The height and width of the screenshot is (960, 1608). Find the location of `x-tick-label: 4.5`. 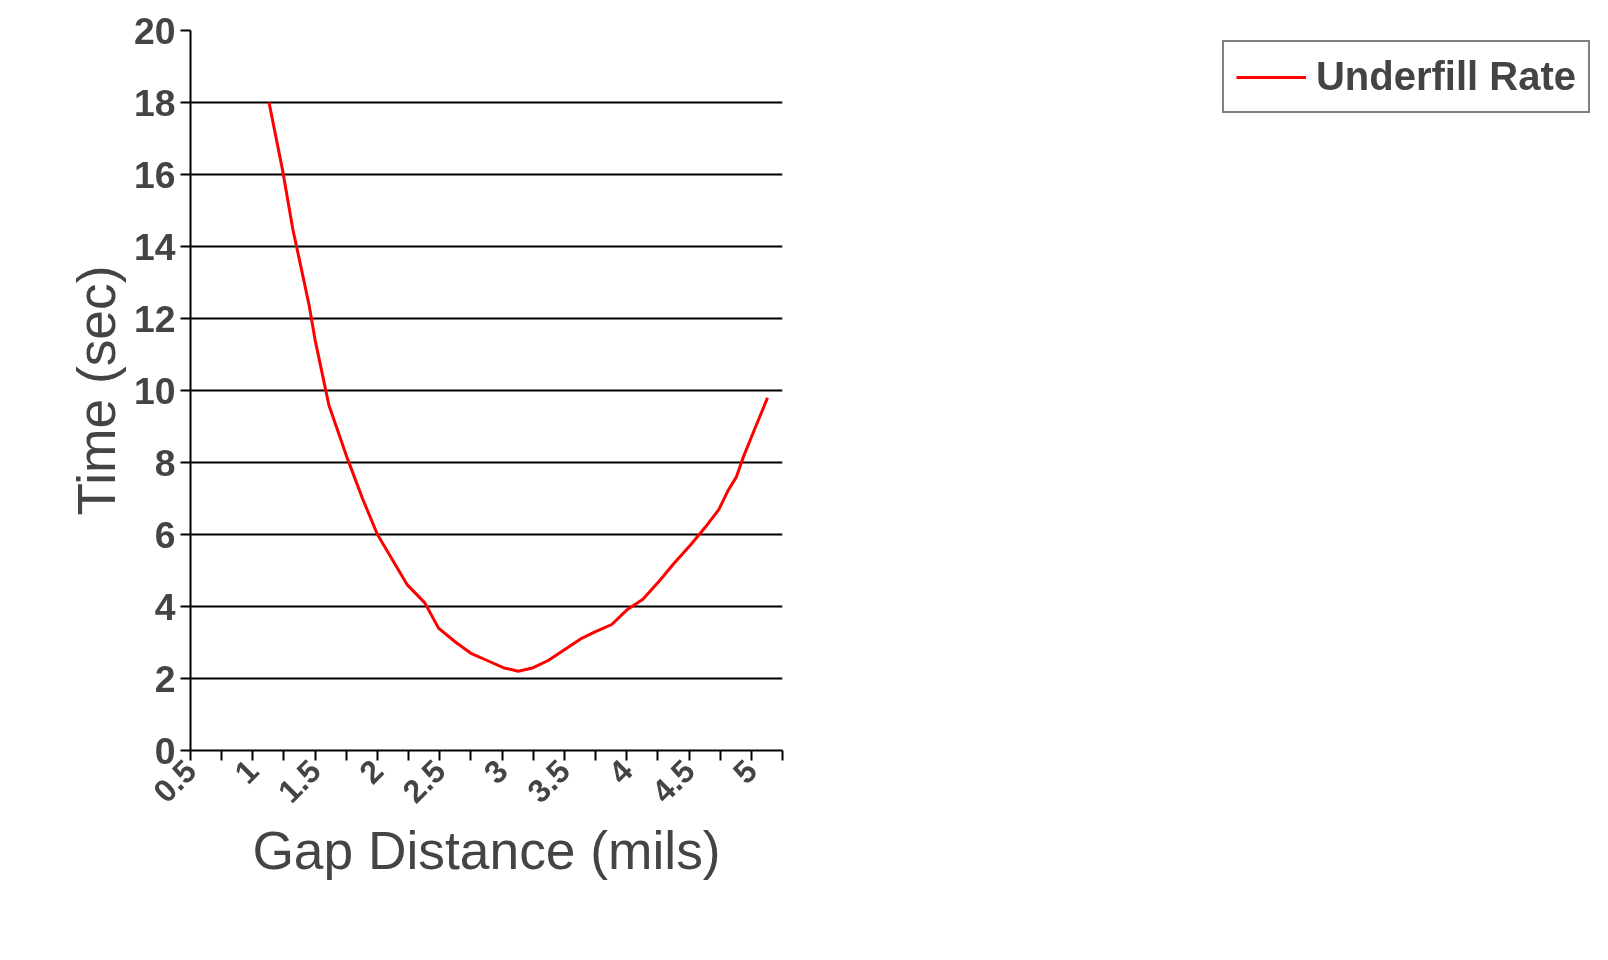

x-tick-label: 4.5 is located at coordinates (673, 781).